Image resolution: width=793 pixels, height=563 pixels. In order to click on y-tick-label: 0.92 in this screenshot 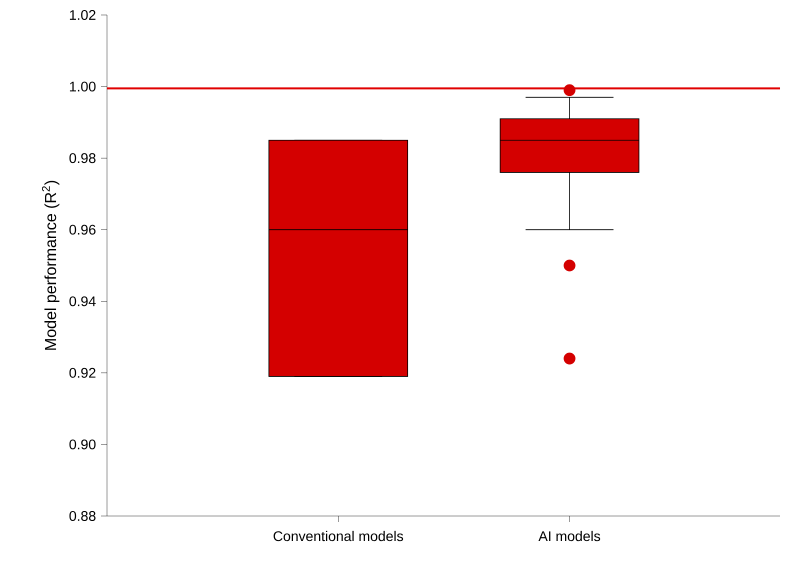, I will do `click(82, 373)`.